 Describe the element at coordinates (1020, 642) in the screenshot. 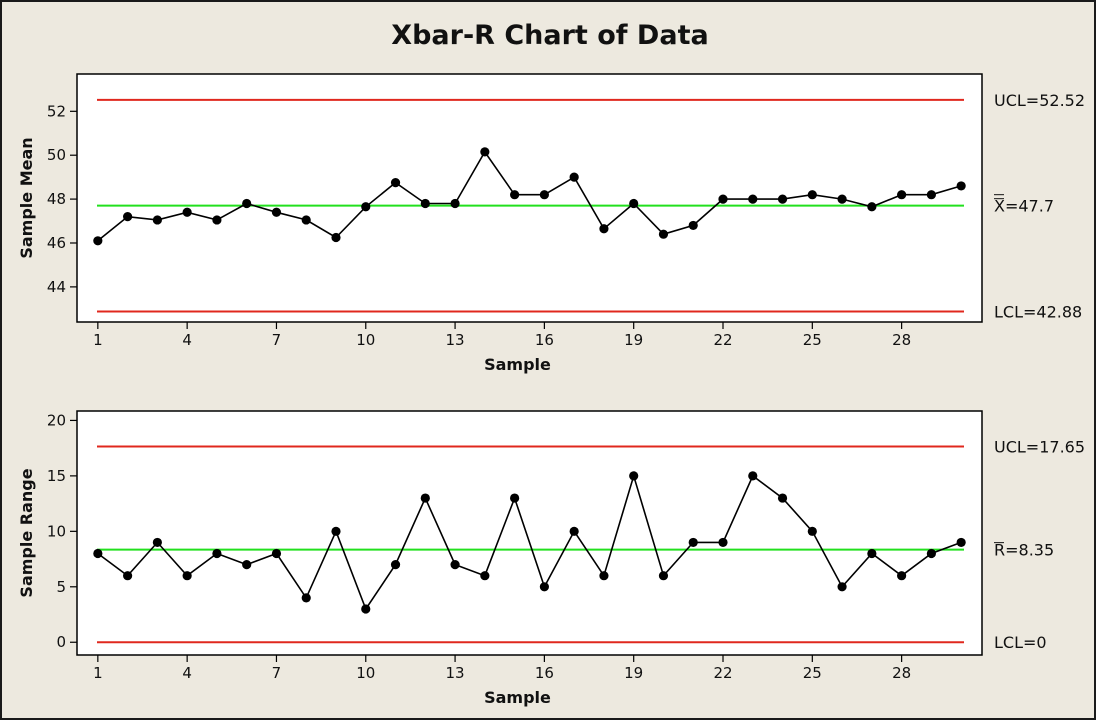

I see `lcl-label: LCL=0` at that location.